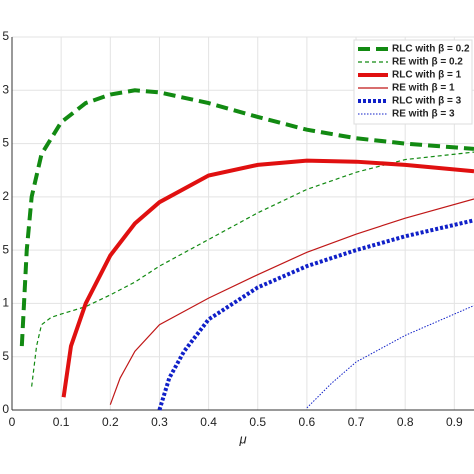  What do you see at coordinates (5, 89) in the screenshot?
I see `y-tick-label: 3` at bounding box center [5, 89].